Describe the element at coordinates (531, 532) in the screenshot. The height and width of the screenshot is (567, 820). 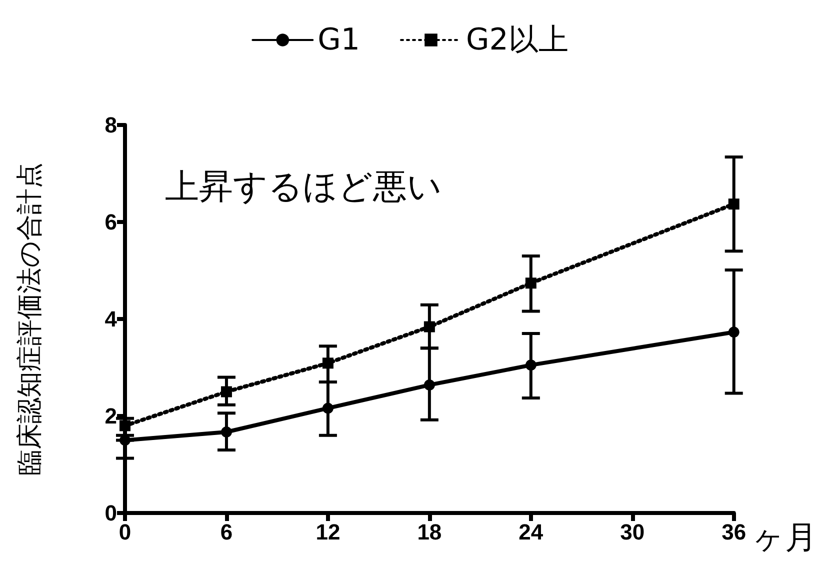
I see `x-tick-label: 24` at that location.